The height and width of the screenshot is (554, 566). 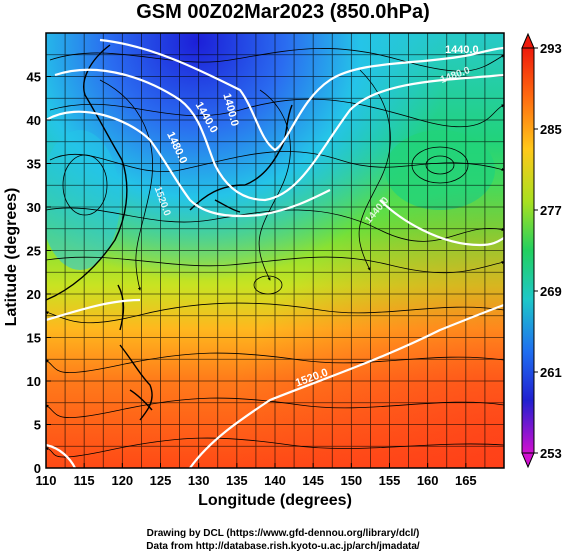 What do you see at coordinates (37, 425) in the screenshot?
I see `y-tick-label: 5` at bounding box center [37, 425].